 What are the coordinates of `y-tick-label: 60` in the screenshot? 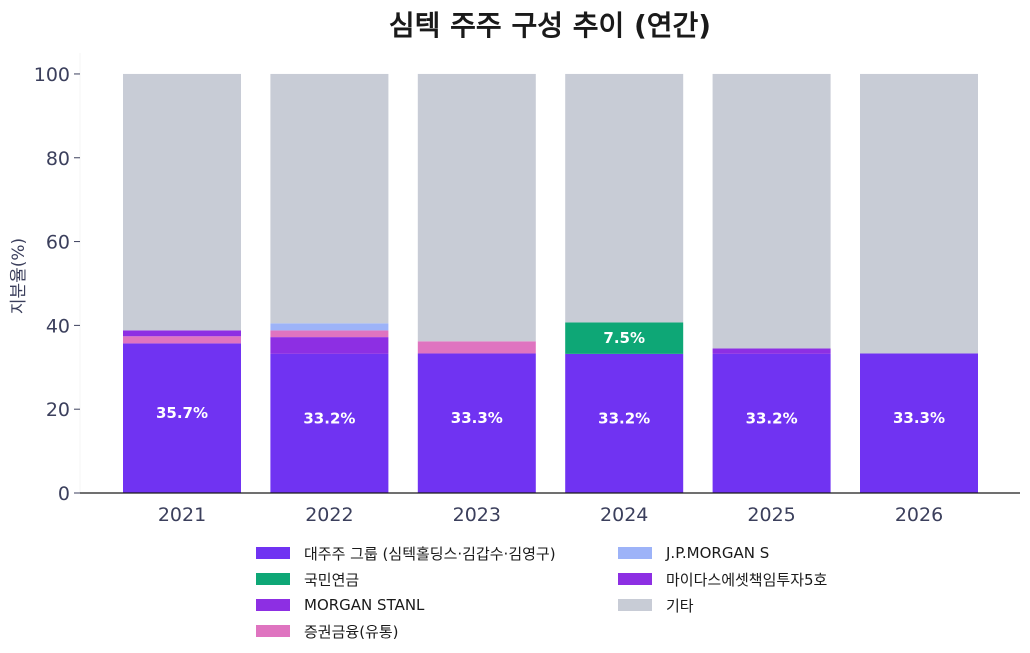 It's located at (58, 243).